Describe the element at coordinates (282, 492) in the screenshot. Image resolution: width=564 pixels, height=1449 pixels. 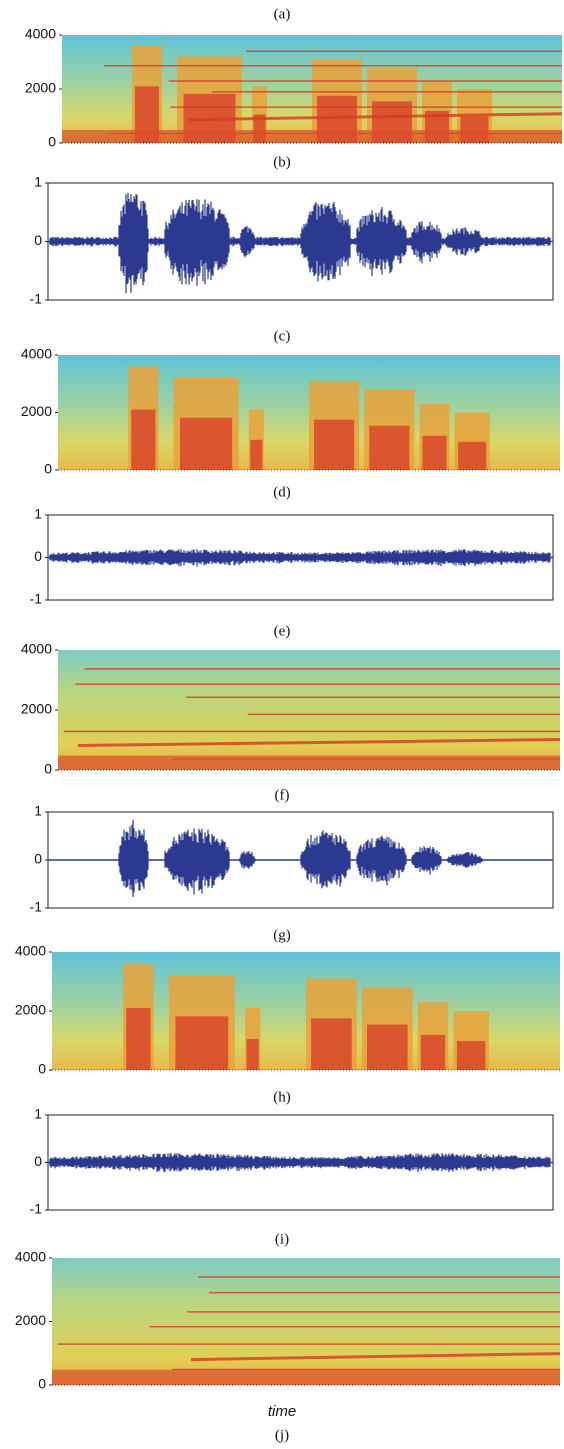
I see `panel-caption: (d)` at that location.